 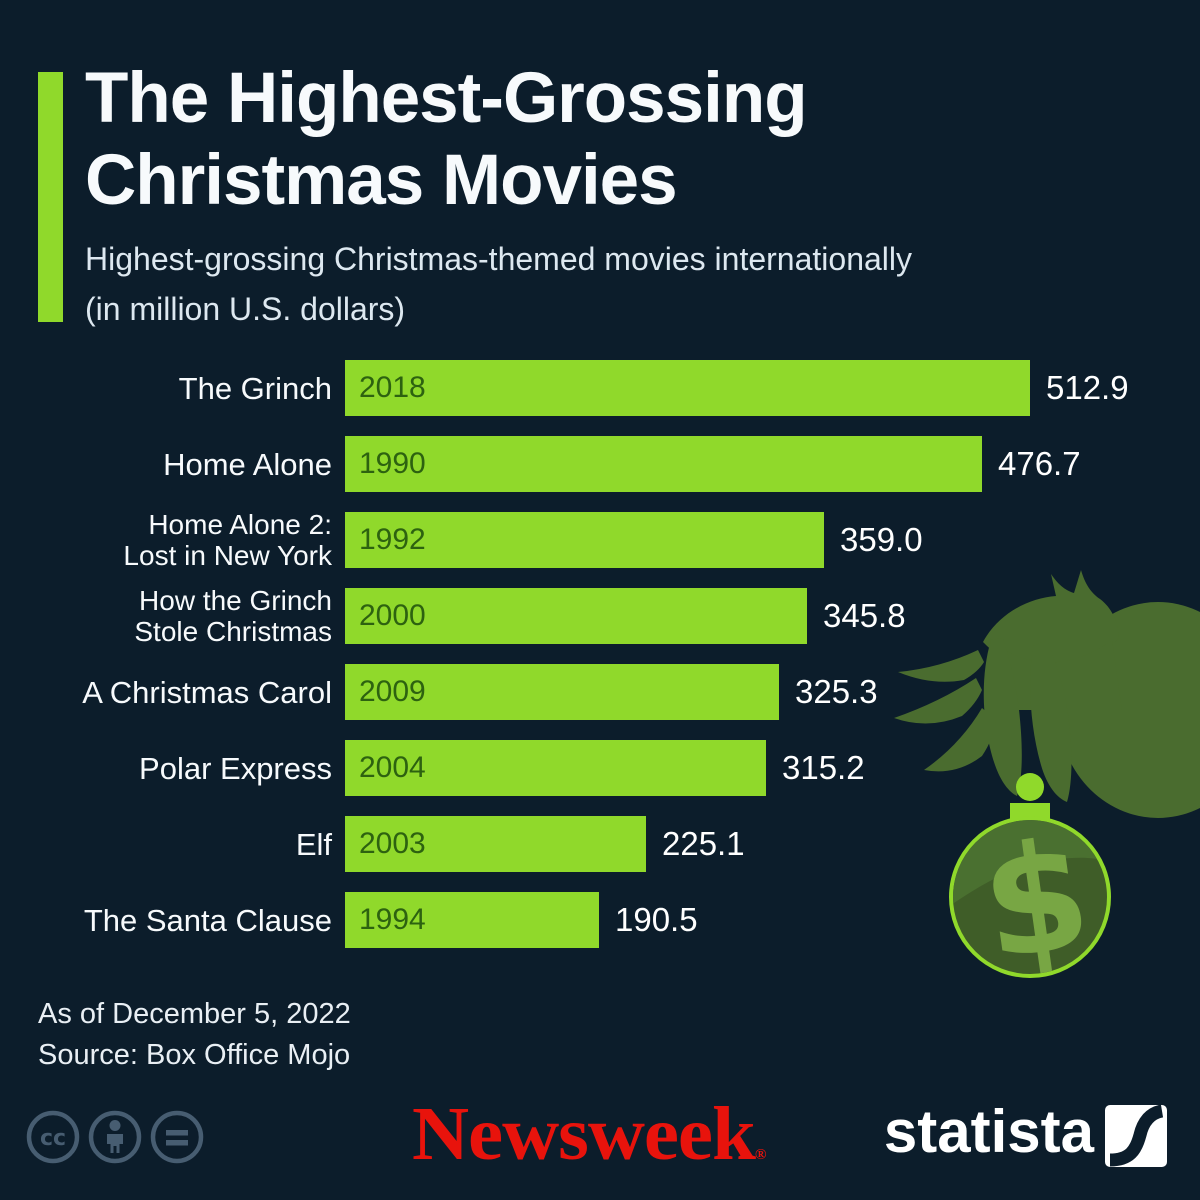 I want to click on movie-title-label: A Christmas Carol, so click(x=207, y=692).